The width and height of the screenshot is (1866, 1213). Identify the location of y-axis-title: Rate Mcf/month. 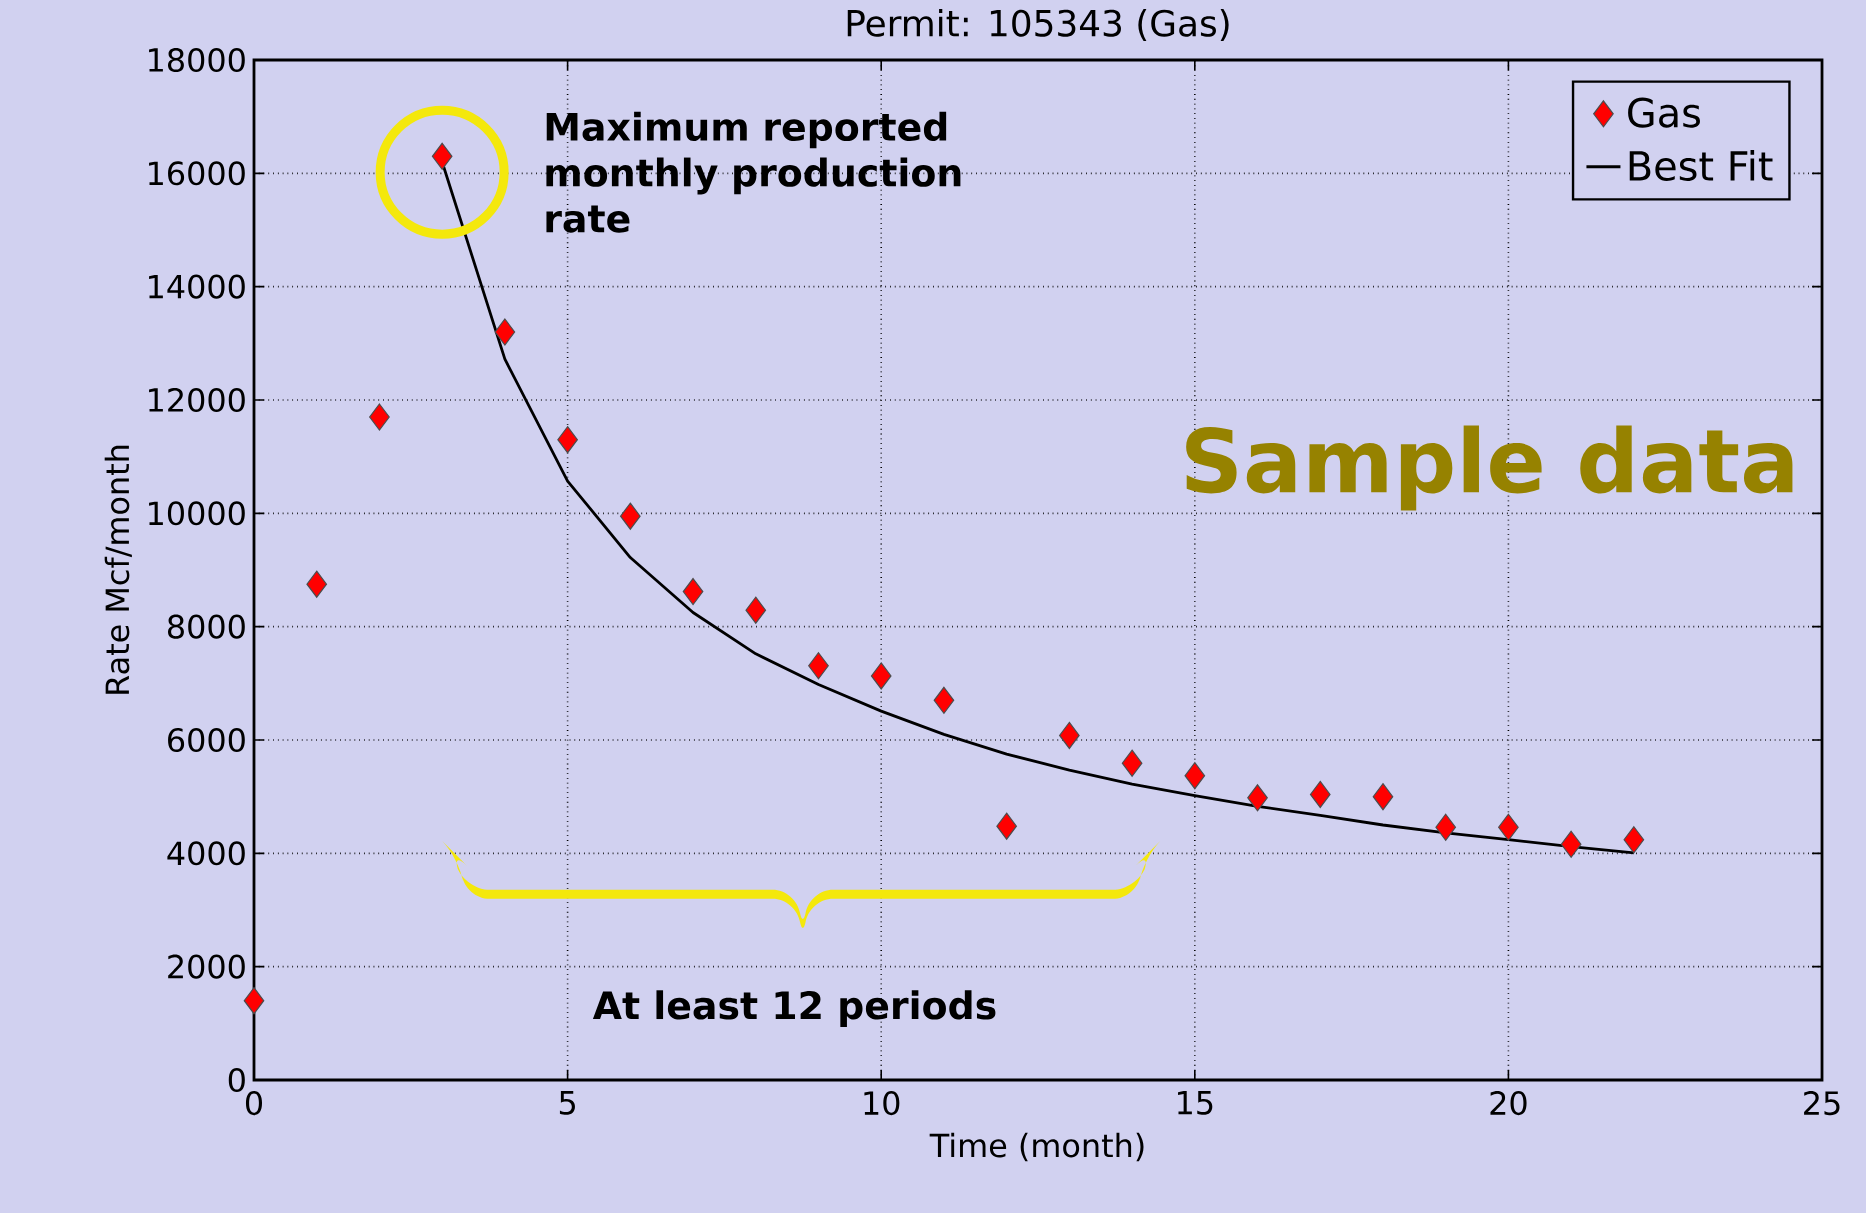
(118, 569).